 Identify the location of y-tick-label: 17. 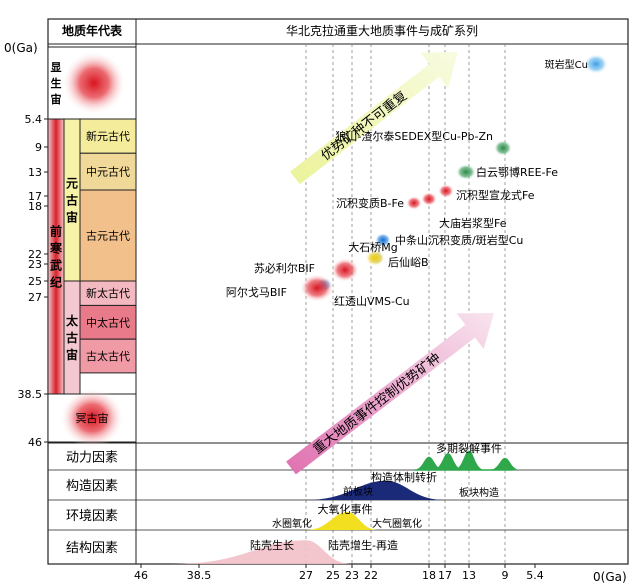
(35, 196).